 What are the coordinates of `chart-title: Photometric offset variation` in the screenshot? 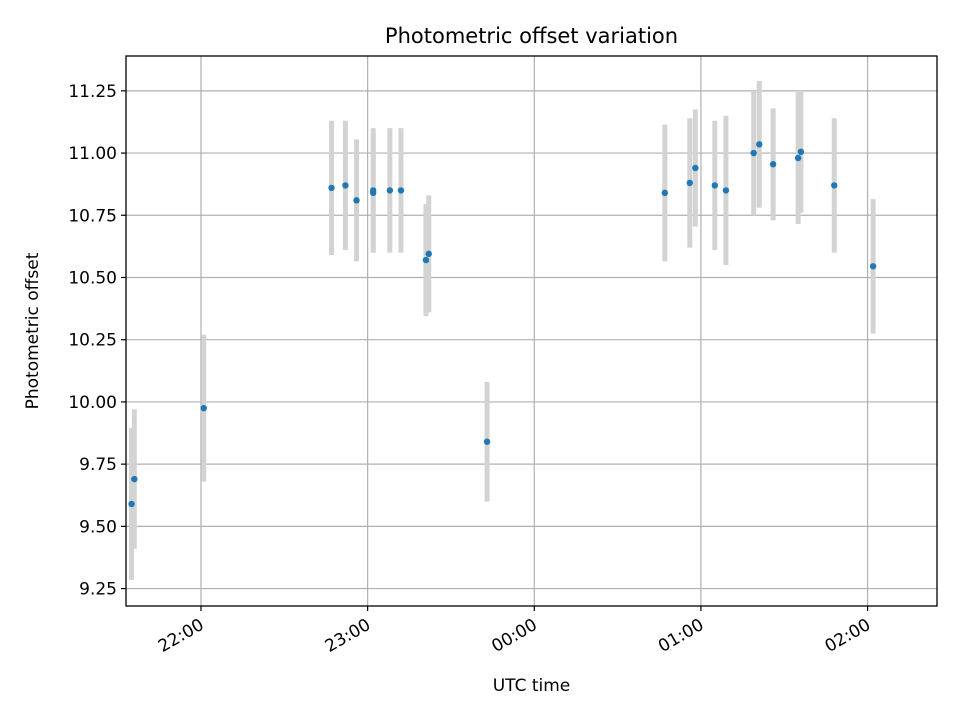 It's located at (531, 36).